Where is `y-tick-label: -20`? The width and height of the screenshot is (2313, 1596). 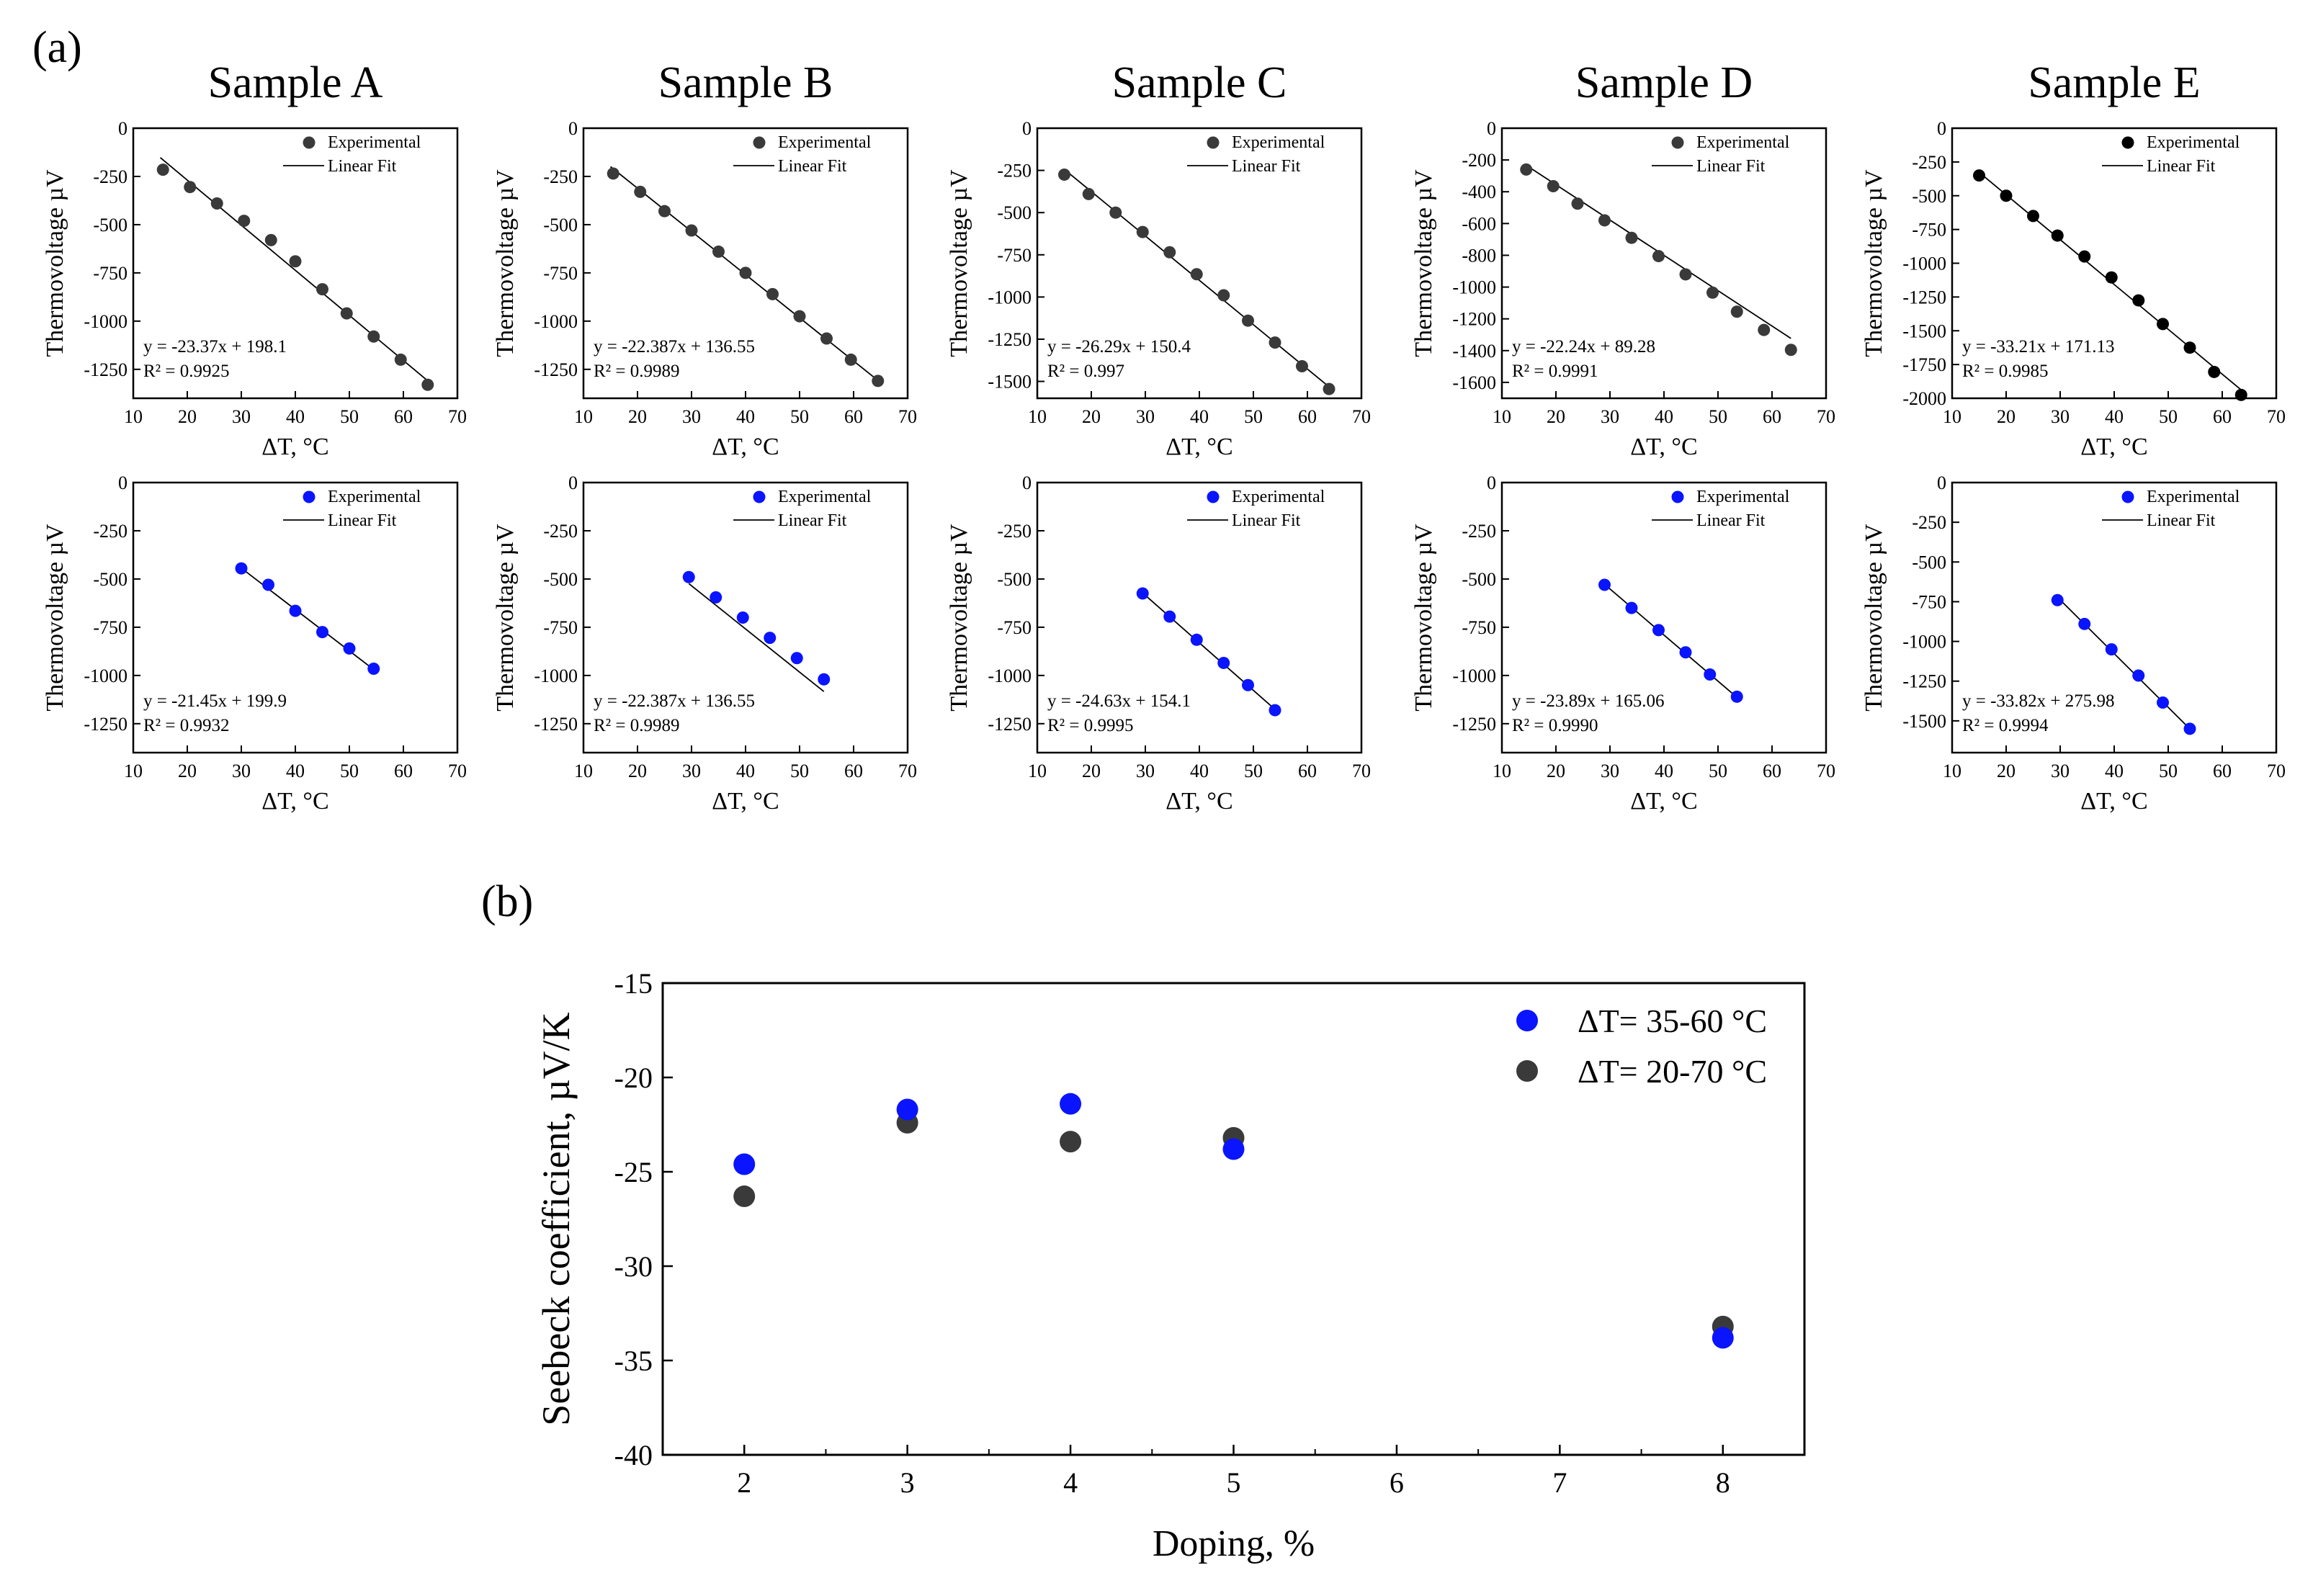
y-tick-label: -20 is located at coordinates (633, 1078).